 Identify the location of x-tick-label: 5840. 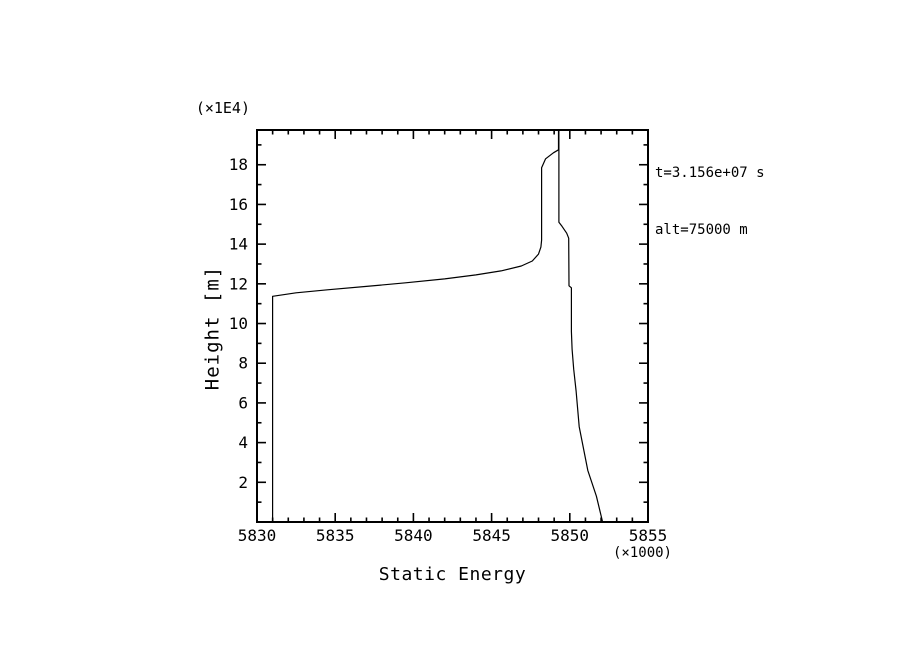
(413, 535).